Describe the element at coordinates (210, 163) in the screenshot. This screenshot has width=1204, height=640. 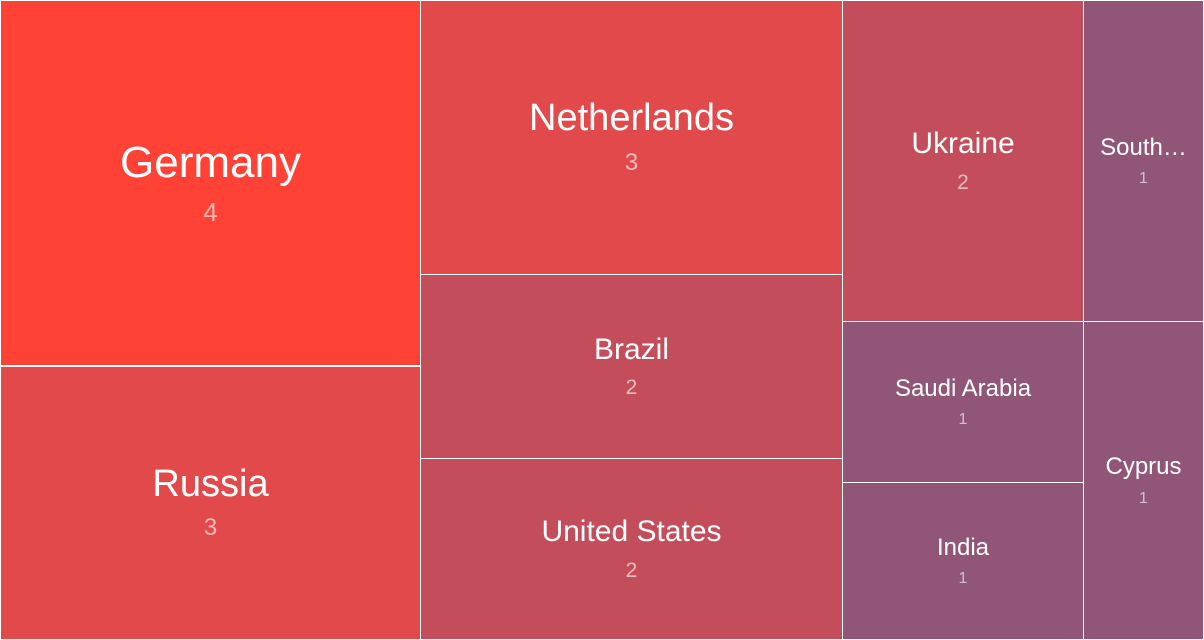
I see `tile-label: Germany` at that location.